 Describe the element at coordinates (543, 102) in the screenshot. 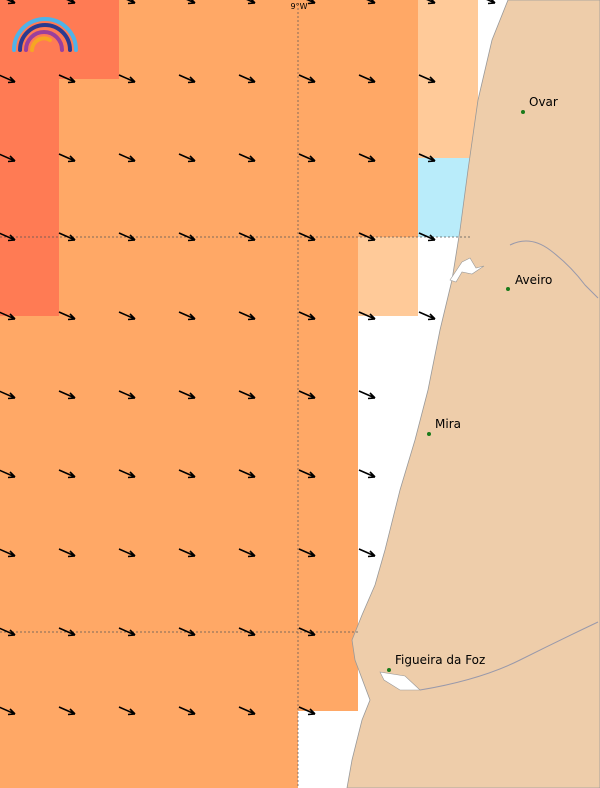

I see `city-label: Ovar` at that location.